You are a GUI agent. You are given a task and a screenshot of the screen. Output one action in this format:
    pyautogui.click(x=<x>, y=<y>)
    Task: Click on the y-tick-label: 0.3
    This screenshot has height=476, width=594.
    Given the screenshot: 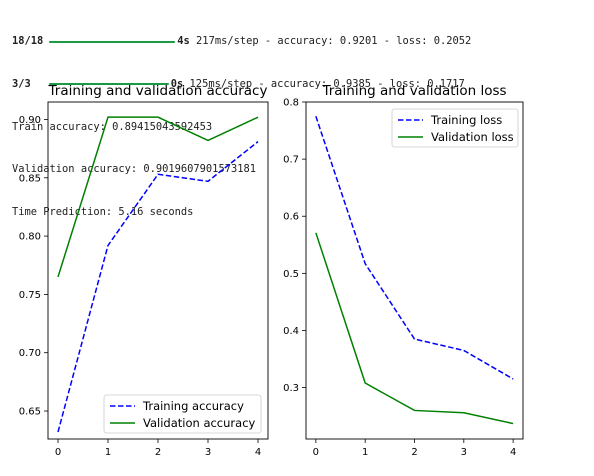 What is the action you would take?
    pyautogui.click(x=291, y=388)
    